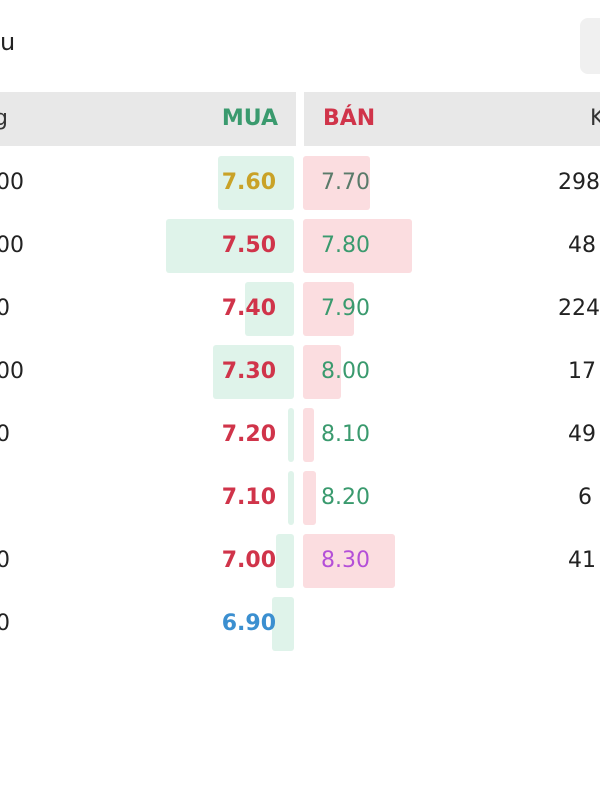 The height and width of the screenshot is (800, 600). I want to click on volume-cell: 49, so click(582, 434).